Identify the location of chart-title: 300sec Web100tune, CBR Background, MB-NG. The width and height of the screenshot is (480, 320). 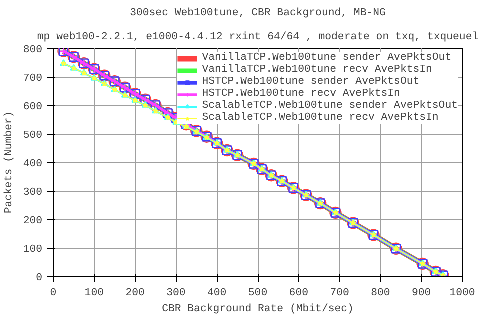
(258, 14).